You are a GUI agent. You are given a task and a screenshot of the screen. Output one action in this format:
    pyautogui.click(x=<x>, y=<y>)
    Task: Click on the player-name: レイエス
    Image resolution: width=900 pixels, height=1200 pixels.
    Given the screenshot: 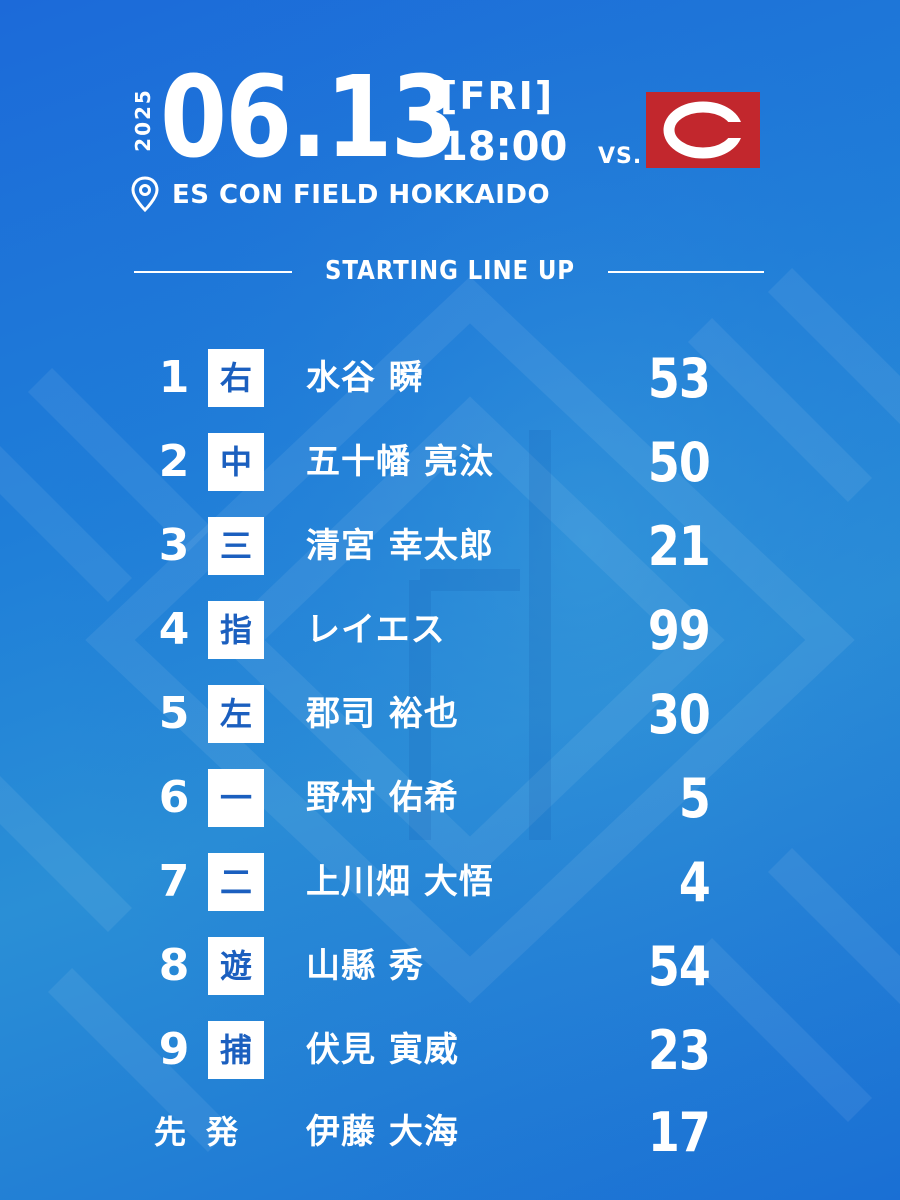 What is the action you would take?
    pyautogui.click(x=376, y=630)
    